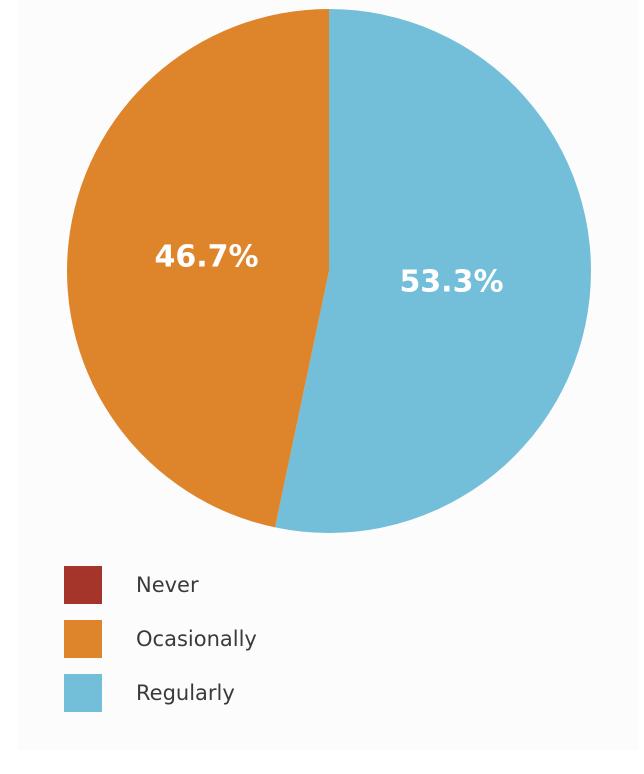 The height and width of the screenshot is (774, 644). I want to click on legend-item-ocasionally: Ocasionally, so click(160, 639).